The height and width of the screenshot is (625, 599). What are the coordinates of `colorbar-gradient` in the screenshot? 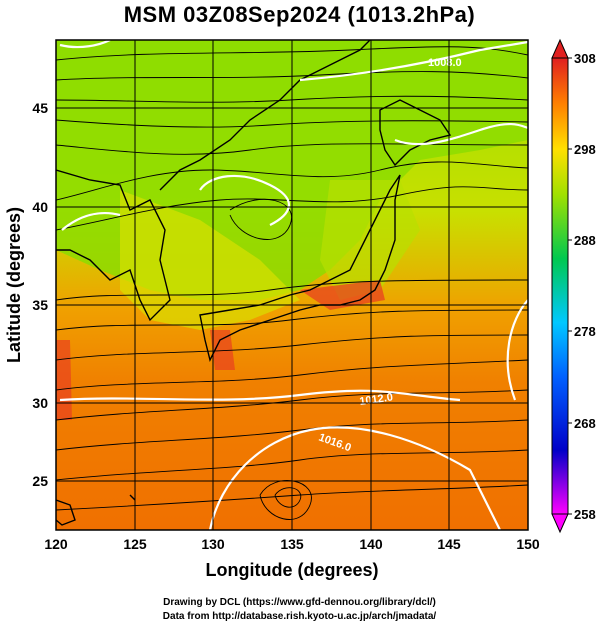 It's located at (560, 286).